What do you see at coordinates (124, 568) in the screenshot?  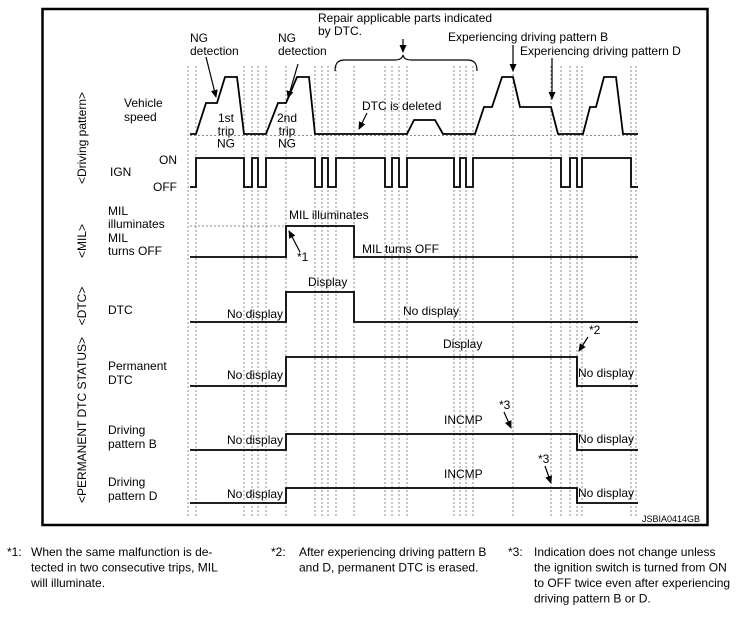 I see `footnote-1-line: tected in two consecutive trips, MIL` at bounding box center [124, 568].